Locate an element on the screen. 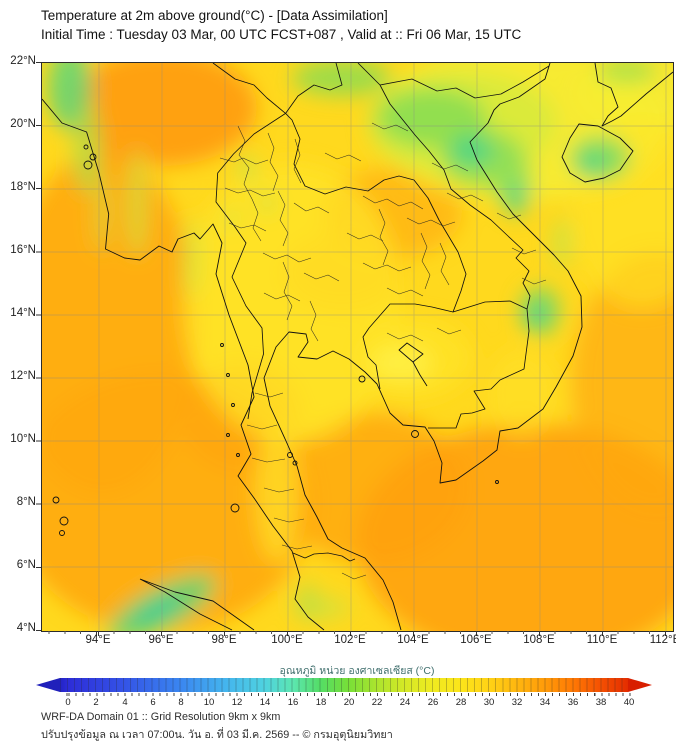 The height and width of the screenshot is (756, 676). colorbar-tick-label: 12 is located at coordinates (237, 702).